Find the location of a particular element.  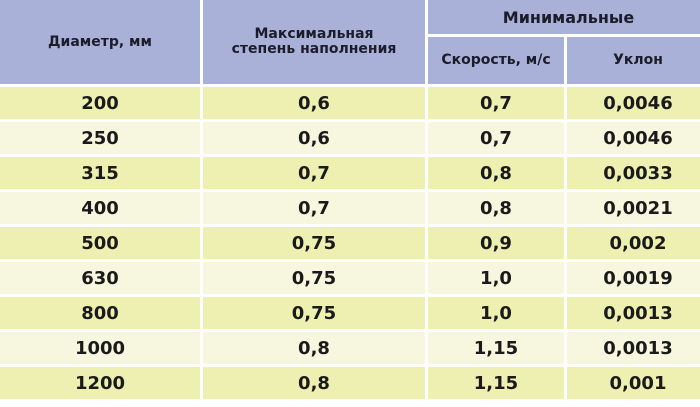

table-row: 500 0,75 0,9 0,002 is located at coordinates (350, 243).